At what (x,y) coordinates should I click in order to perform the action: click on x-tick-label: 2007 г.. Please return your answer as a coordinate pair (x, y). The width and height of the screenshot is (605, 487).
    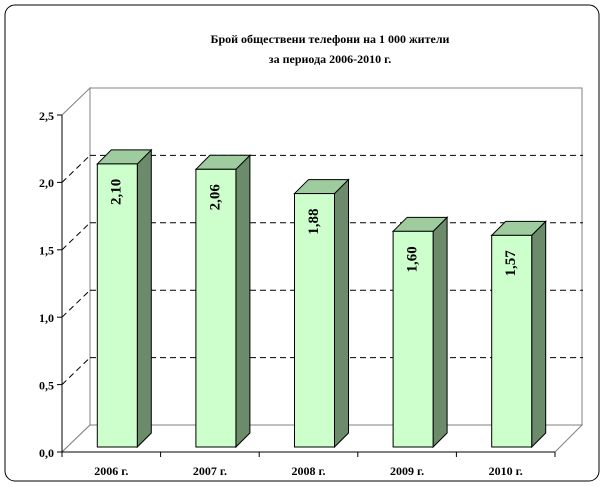
    Looking at the image, I should click on (210, 471).